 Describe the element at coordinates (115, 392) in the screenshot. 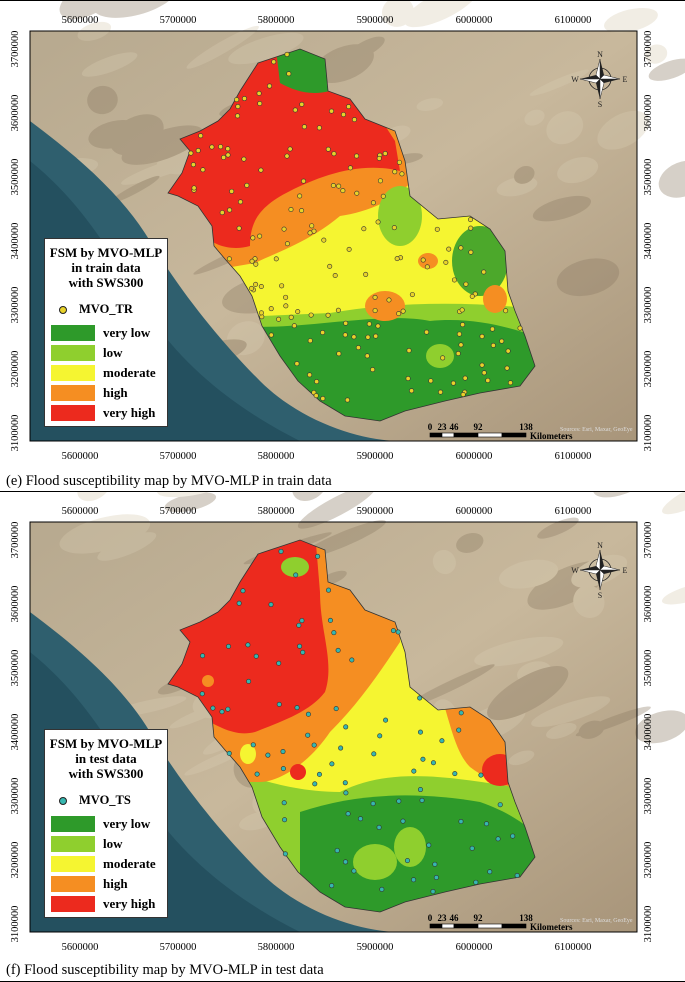

I see `legend-class-label: high` at that location.